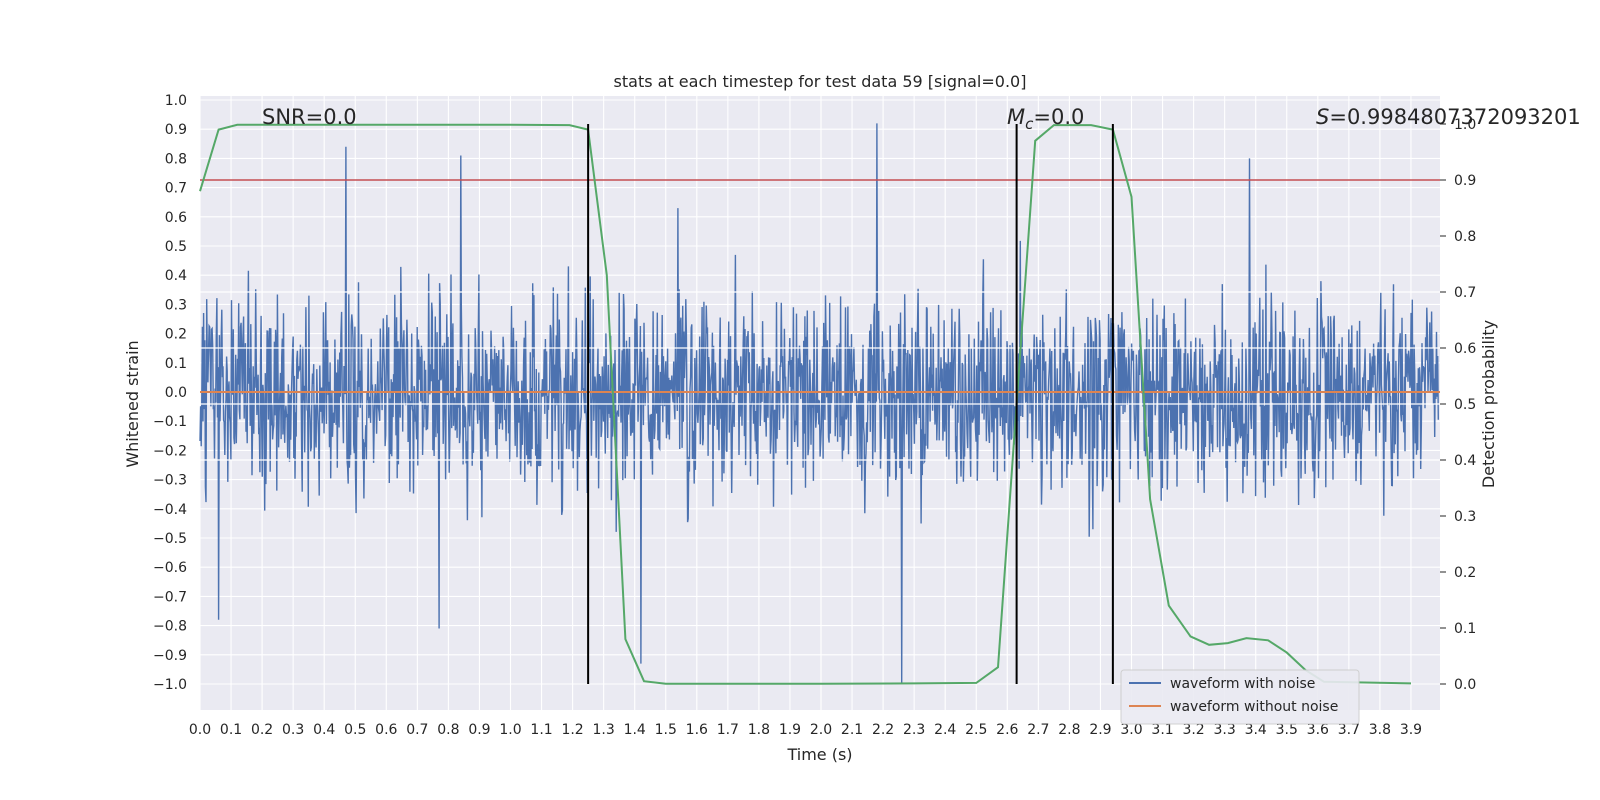  What do you see at coordinates (170, 539) in the screenshot?
I see `y-tick-label: −0.5` at bounding box center [170, 539].